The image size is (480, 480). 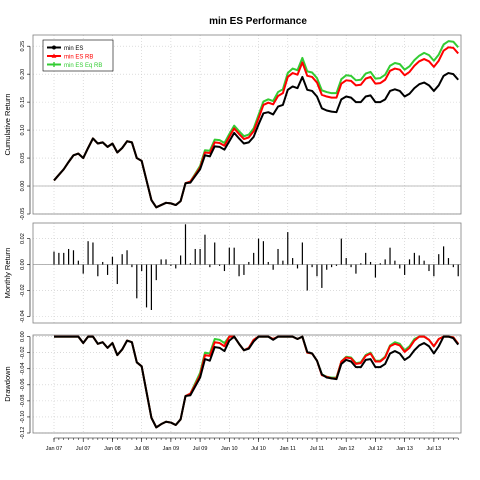 I want to click on legend-label-min-es: min ES, so click(x=73, y=49).